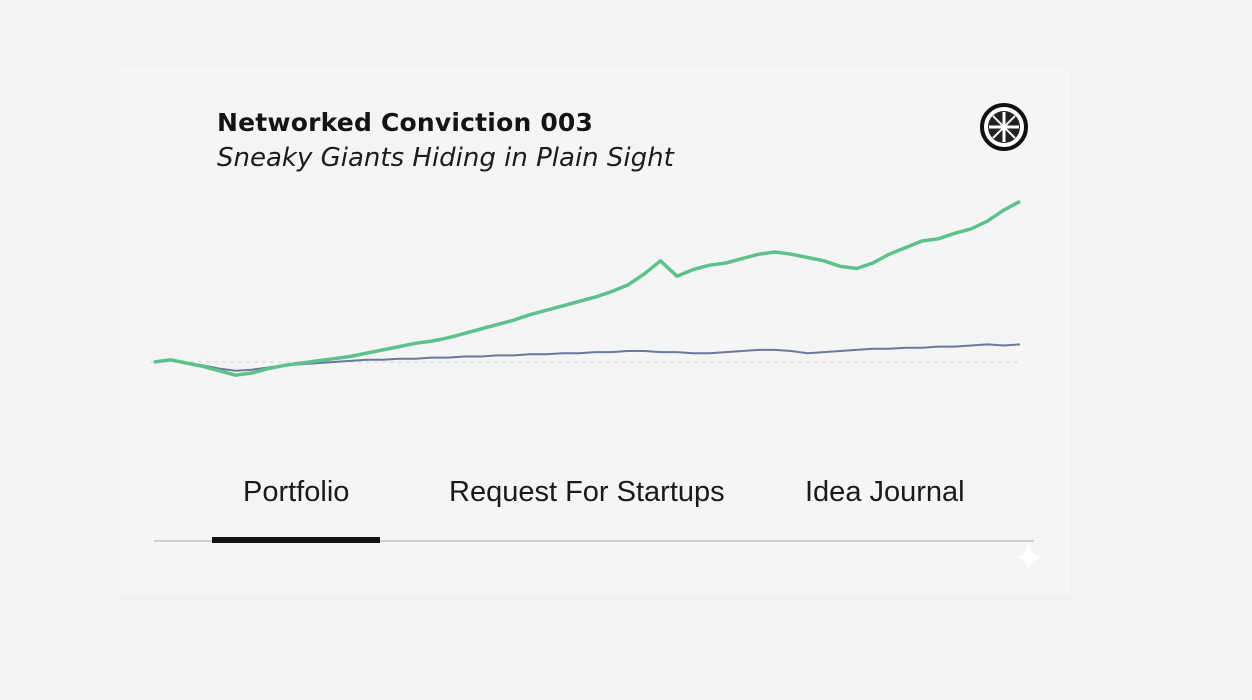 Image resolution: width=1252 pixels, height=700 pixels. What do you see at coordinates (1029, 559) in the screenshot?
I see `sparkle-icon: ✦` at bounding box center [1029, 559].